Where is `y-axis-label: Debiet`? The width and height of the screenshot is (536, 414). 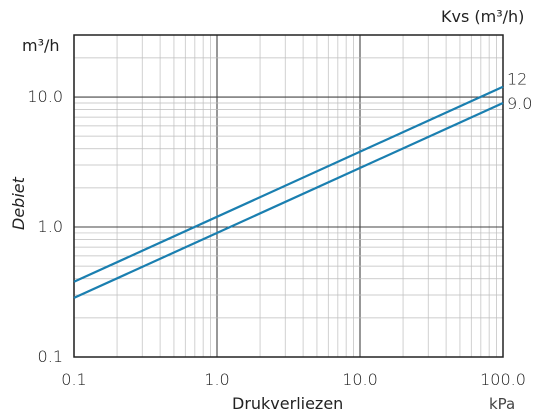
y-axis-label: Debiet is located at coordinates (18, 203).